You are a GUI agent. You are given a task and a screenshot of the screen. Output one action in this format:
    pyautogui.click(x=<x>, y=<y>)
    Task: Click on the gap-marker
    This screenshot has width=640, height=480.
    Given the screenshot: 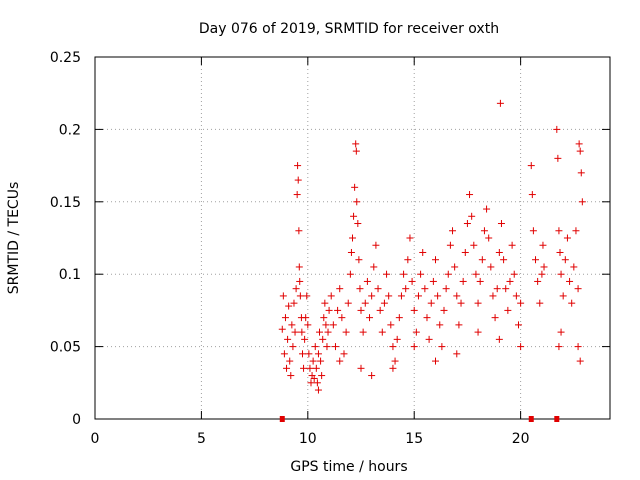 What is the action you would take?
    pyautogui.click(x=531, y=419)
    